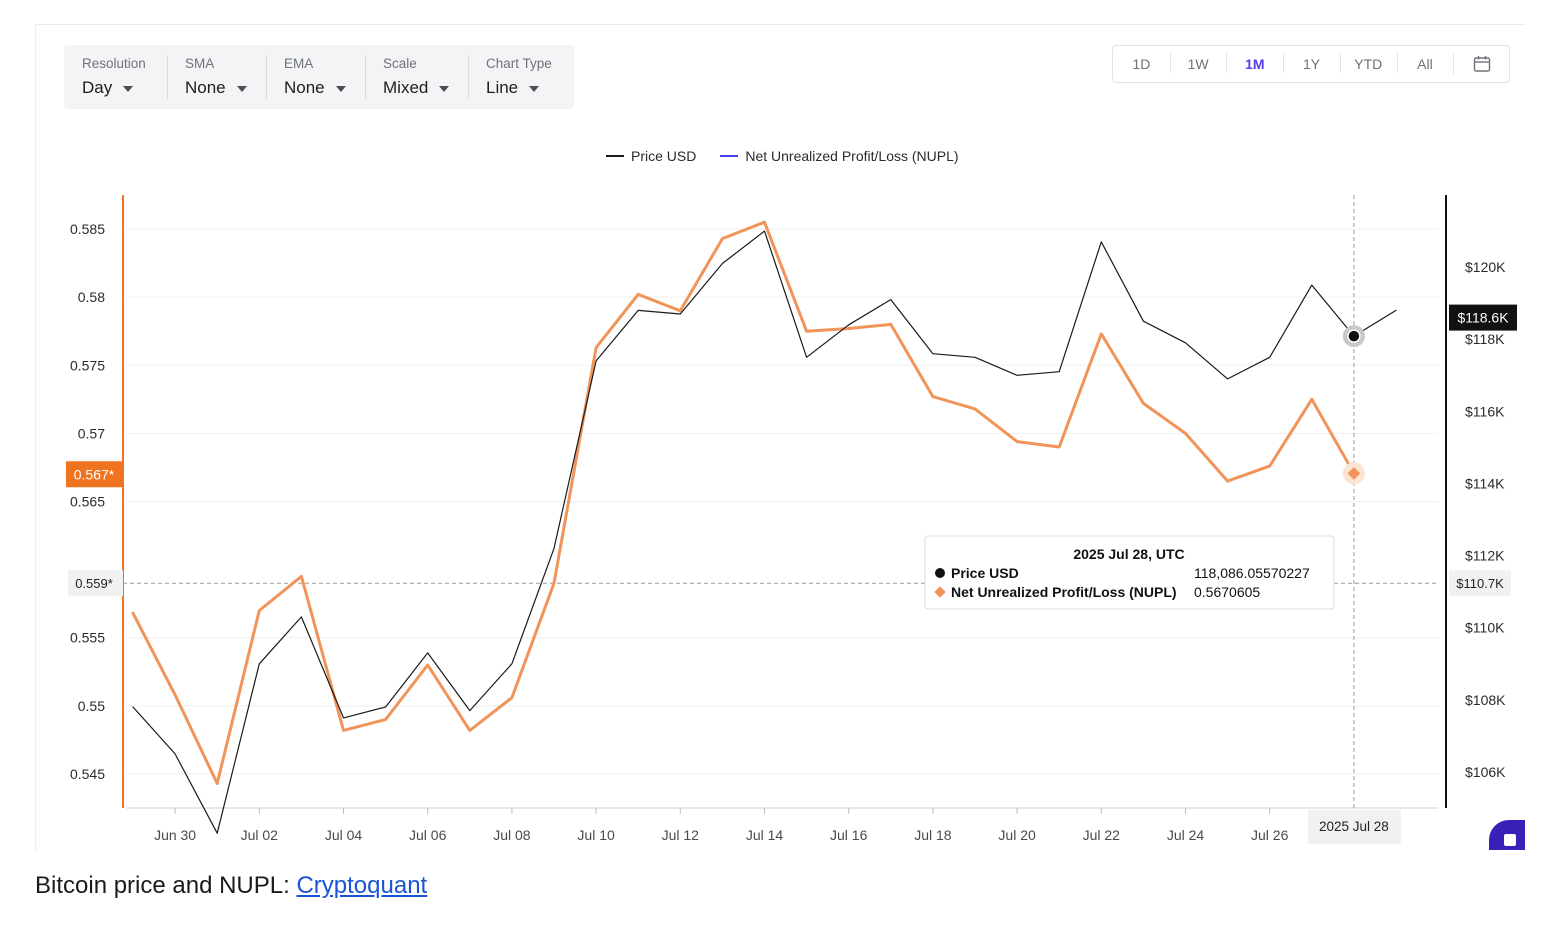 This screenshot has width=1558, height=932. What do you see at coordinates (1141, 64) in the screenshot?
I see `range-1d-button: 1D` at bounding box center [1141, 64].